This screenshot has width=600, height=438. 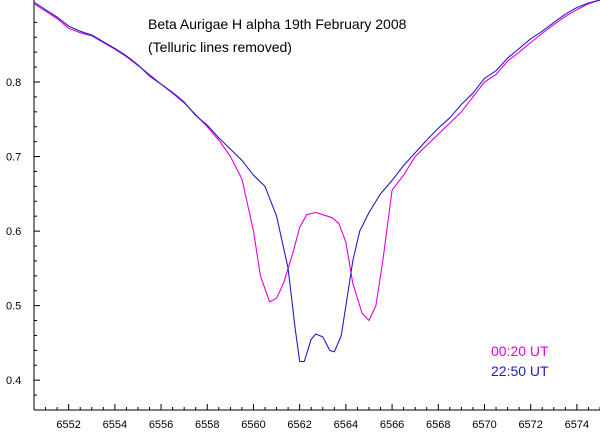 What do you see at coordinates (346, 425) in the screenshot?
I see `x-tick-label: 6564` at bounding box center [346, 425].